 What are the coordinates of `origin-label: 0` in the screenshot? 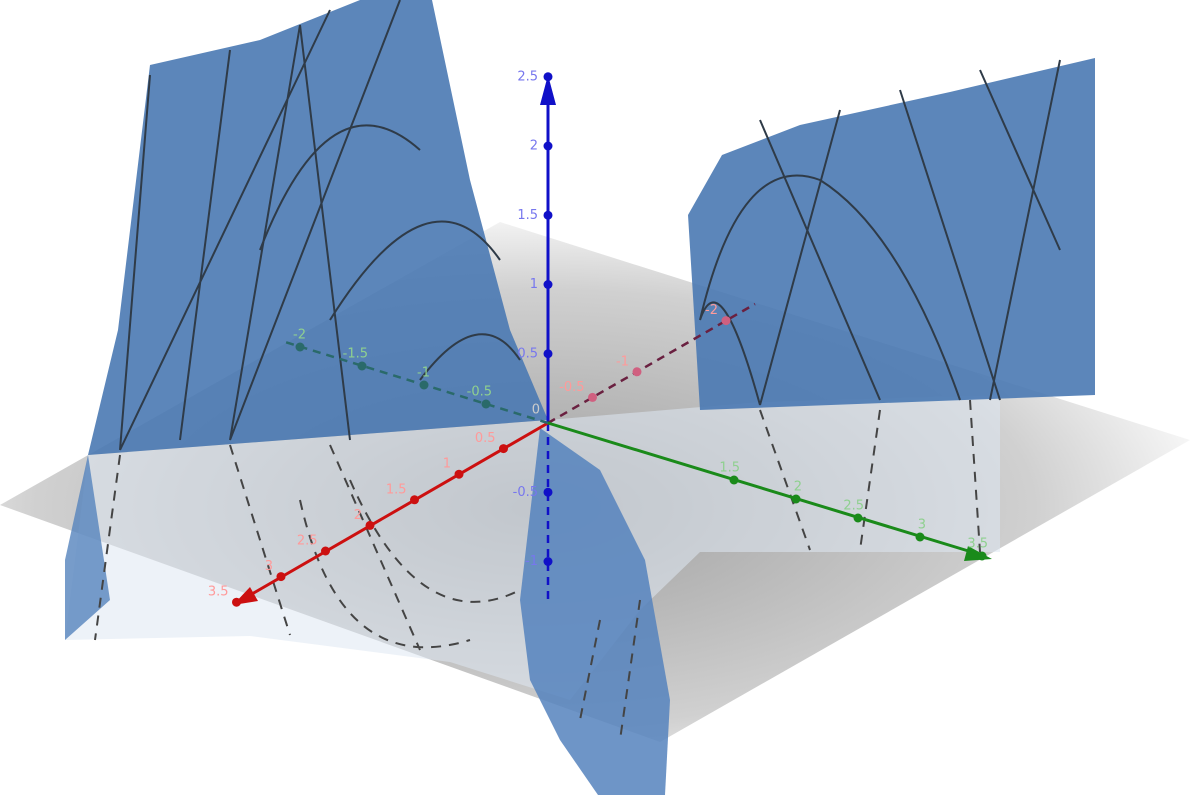 It's located at (536, 410).